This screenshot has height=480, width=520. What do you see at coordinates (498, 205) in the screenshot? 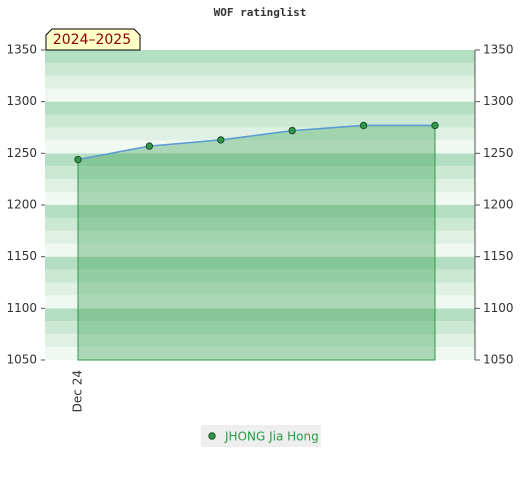
I see `y2-tick-label: 1200` at bounding box center [498, 205].